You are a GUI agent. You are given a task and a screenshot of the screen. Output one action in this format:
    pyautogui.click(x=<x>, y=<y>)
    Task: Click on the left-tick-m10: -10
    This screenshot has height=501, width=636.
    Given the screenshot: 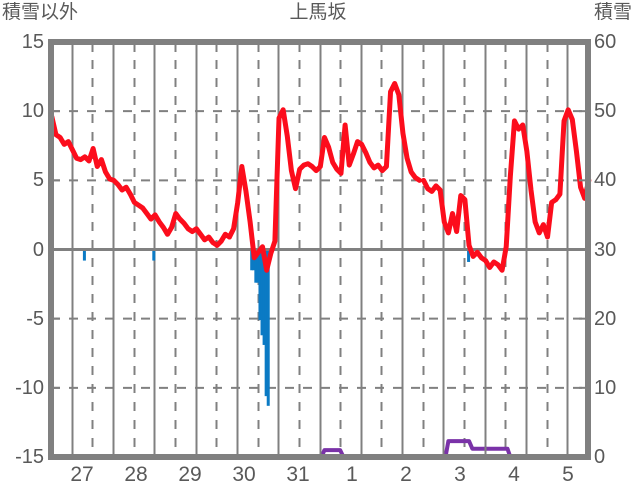 What is the action you would take?
    pyautogui.click(x=29, y=388)
    